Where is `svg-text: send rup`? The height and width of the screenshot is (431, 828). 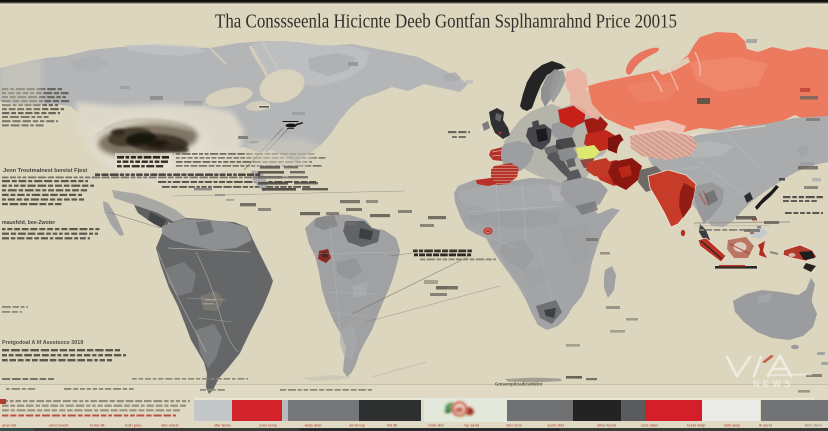
svg-text: send rup is located at coordinates (357, 425).